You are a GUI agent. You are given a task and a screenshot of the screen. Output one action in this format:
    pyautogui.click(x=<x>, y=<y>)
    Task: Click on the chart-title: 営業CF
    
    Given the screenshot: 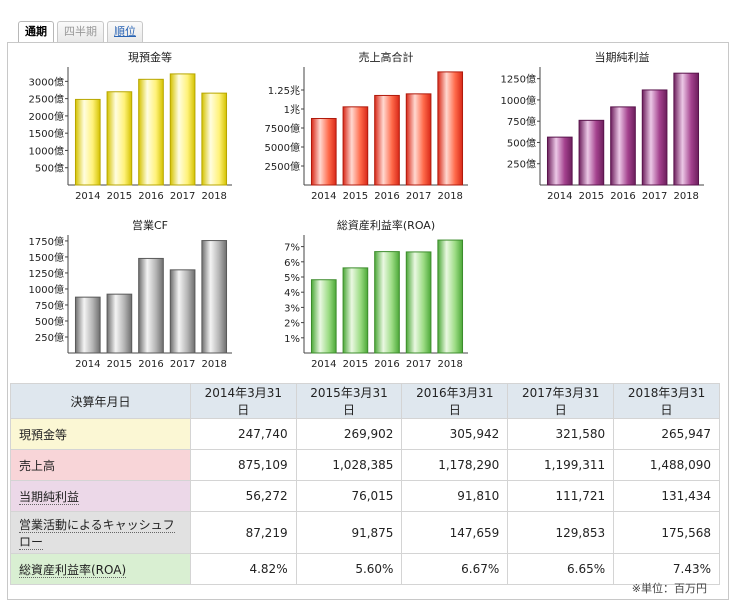 What is the action you would take?
    pyautogui.click(x=150, y=225)
    